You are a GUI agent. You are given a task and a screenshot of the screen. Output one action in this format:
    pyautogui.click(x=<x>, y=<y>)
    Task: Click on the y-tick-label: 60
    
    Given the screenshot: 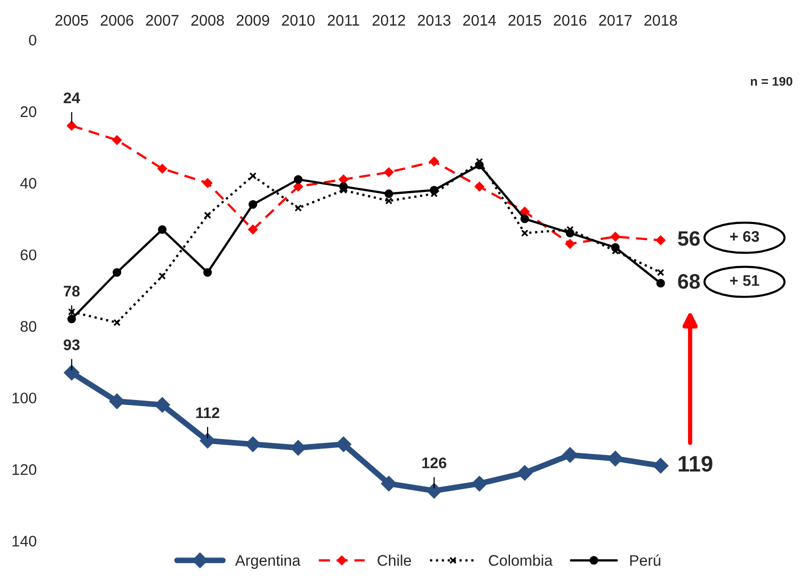 What is the action you would take?
    pyautogui.click(x=28, y=254)
    